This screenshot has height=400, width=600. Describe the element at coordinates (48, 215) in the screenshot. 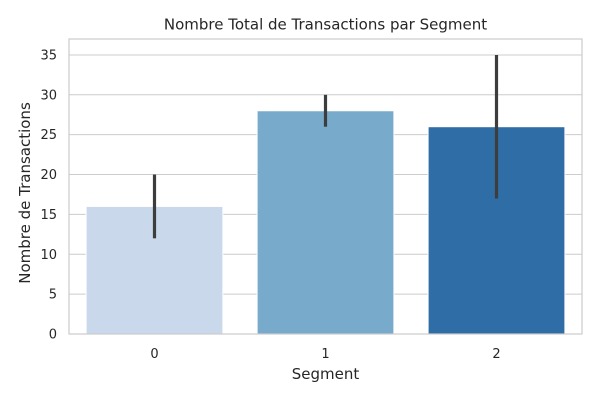

I see `y-tick-label: 15` at that location.